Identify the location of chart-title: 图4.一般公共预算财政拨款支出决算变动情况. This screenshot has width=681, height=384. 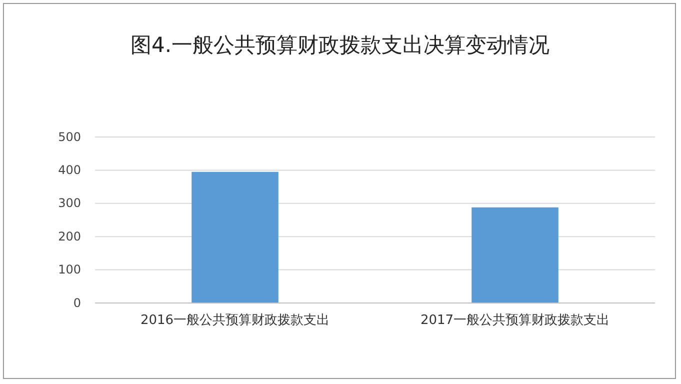
(340, 45).